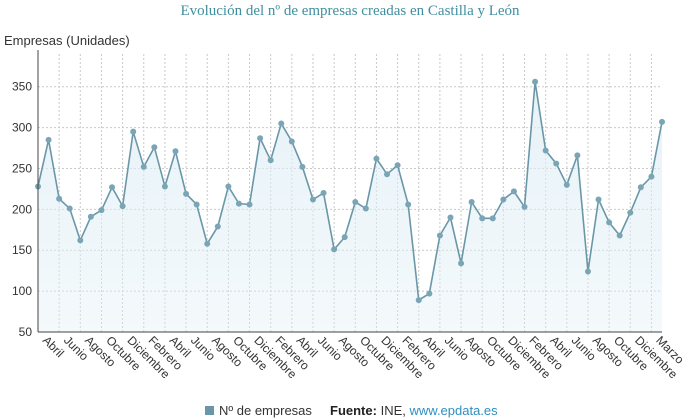 The image size is (700, 420). What do you see at coordinates (22, 209) in the screenshot?
I see `y-tick-label: 200` at bounding box center [22, 209].